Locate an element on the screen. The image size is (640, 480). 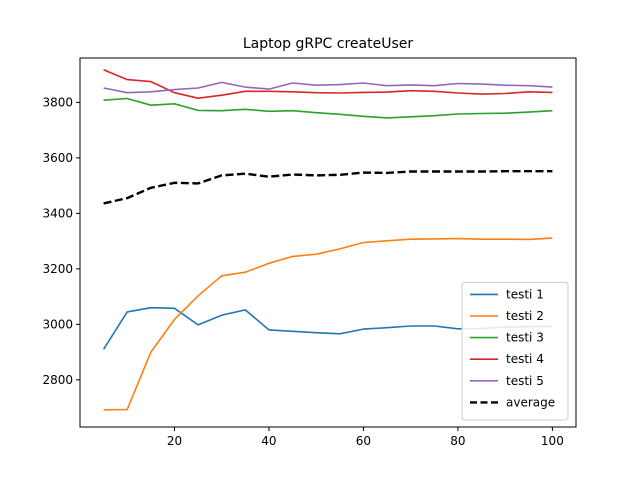
y-tick-label: 2800 is located at coordinates (57, 380).